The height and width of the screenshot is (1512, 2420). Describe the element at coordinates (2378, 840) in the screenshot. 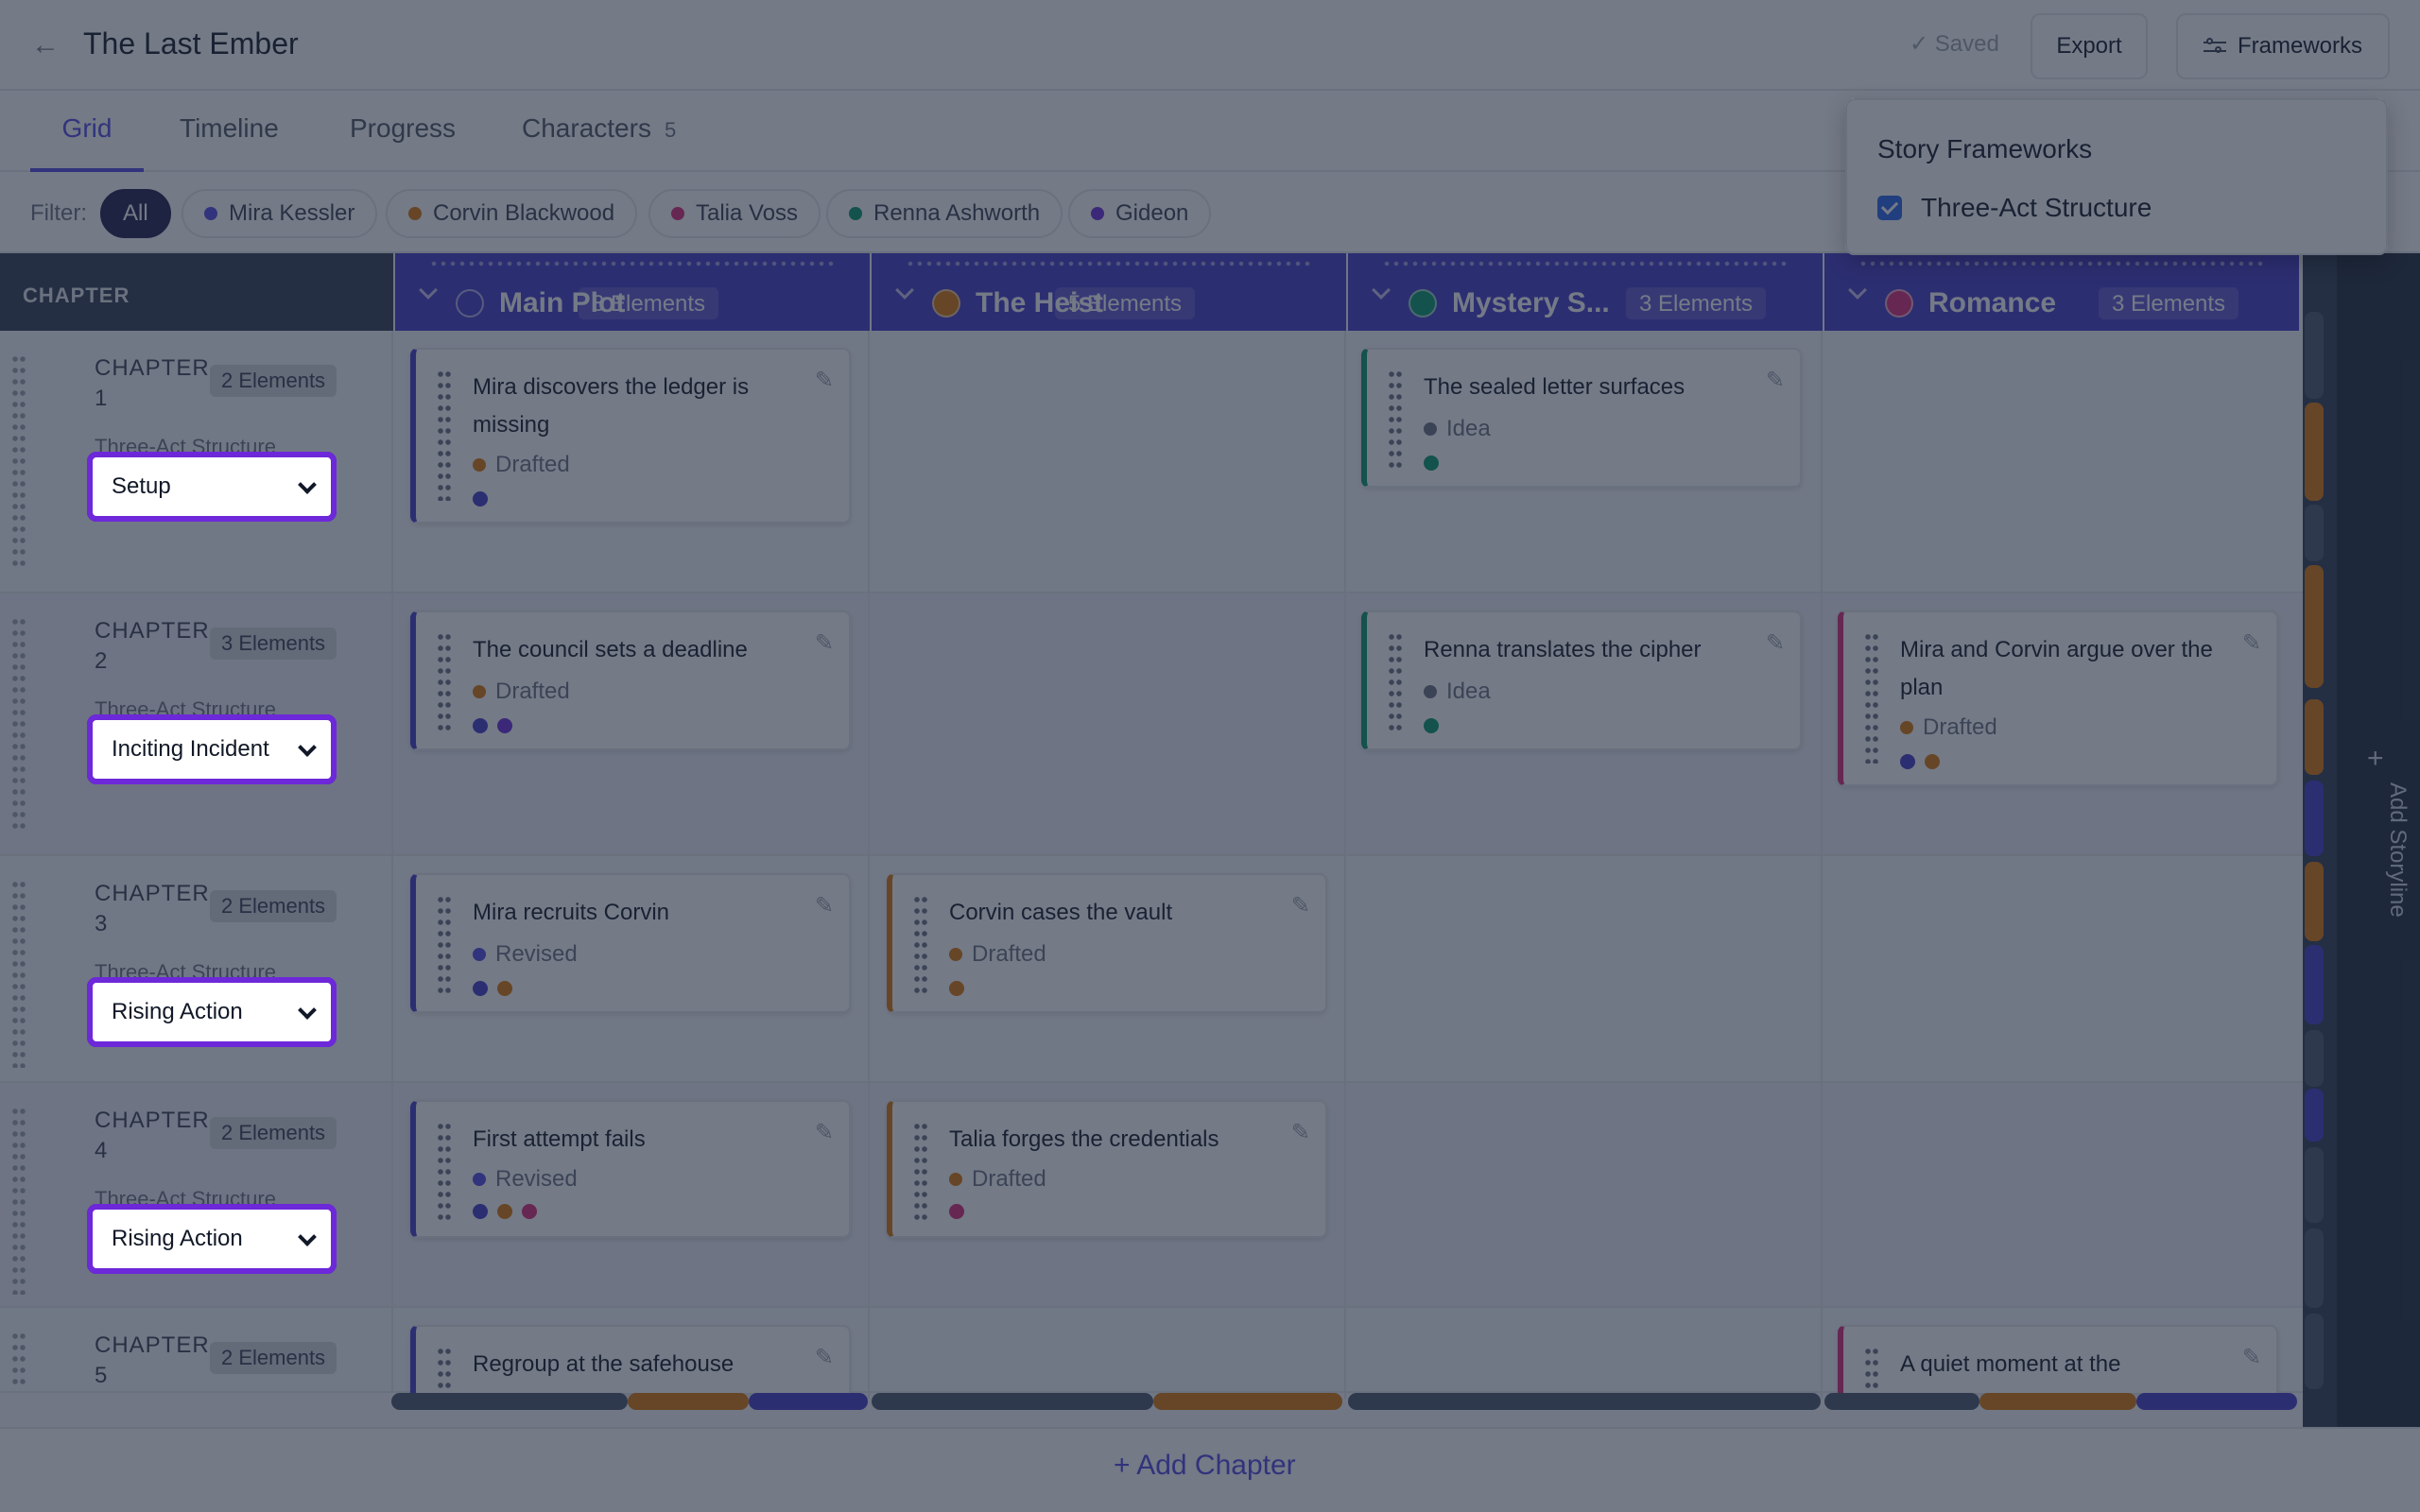

I see `add-storyline-button: + Add Storyline` at that location.